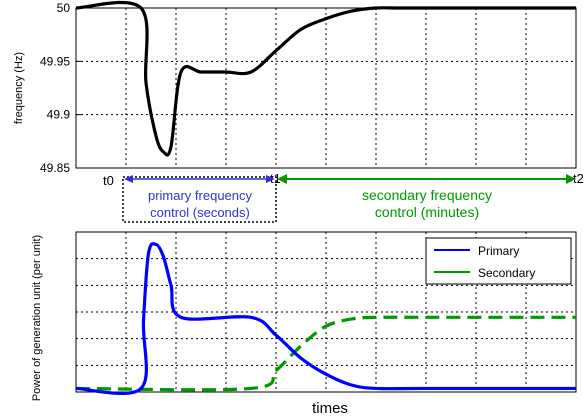 The image size is (585, 418). I want to click on power-y-axis-label: Power of generation unit (per unit), so click(37, 318).